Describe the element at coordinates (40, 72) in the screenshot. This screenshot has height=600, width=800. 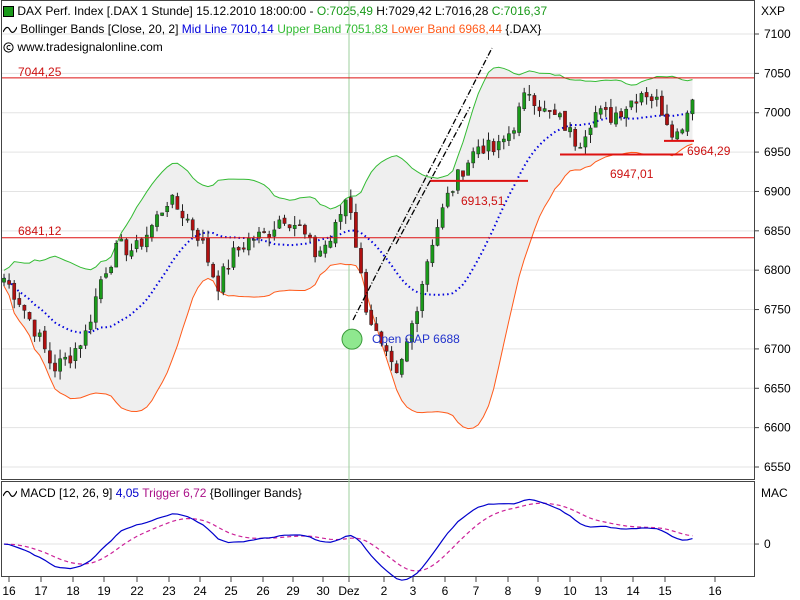
I see `resistance-label-7044: 7044,25` at that location.